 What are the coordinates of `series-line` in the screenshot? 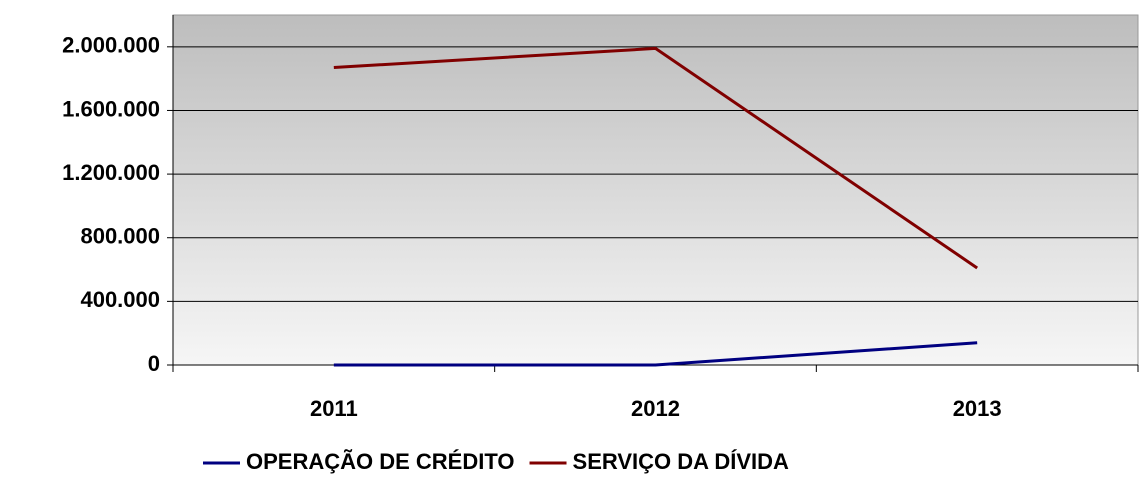 It's located at (655, 354).